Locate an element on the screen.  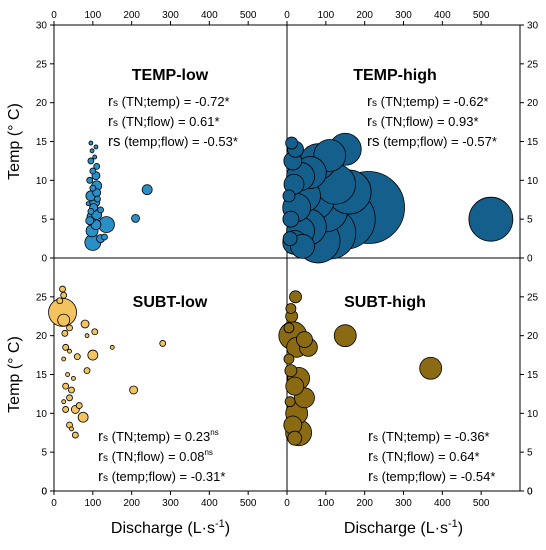
x-tick-label-bottom: 400 is located at coordinates (209, 503).